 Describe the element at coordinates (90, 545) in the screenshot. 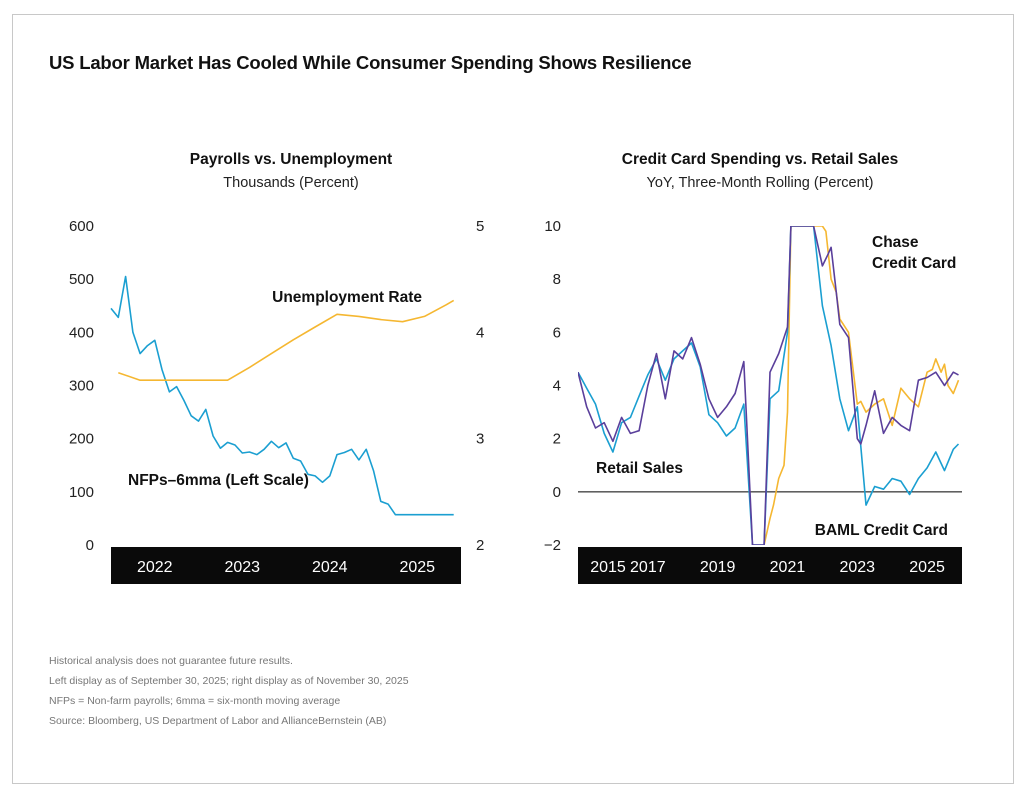

I see `left-y-tick-label: 0` at that location.